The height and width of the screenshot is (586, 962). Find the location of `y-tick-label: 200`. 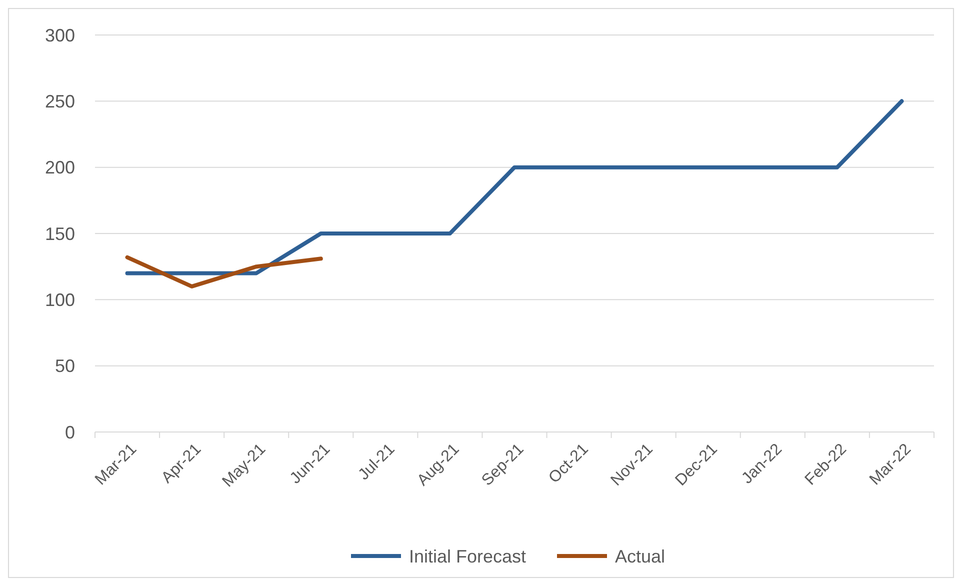

y-tick-label: 200 is located at coordinates (59, 168).